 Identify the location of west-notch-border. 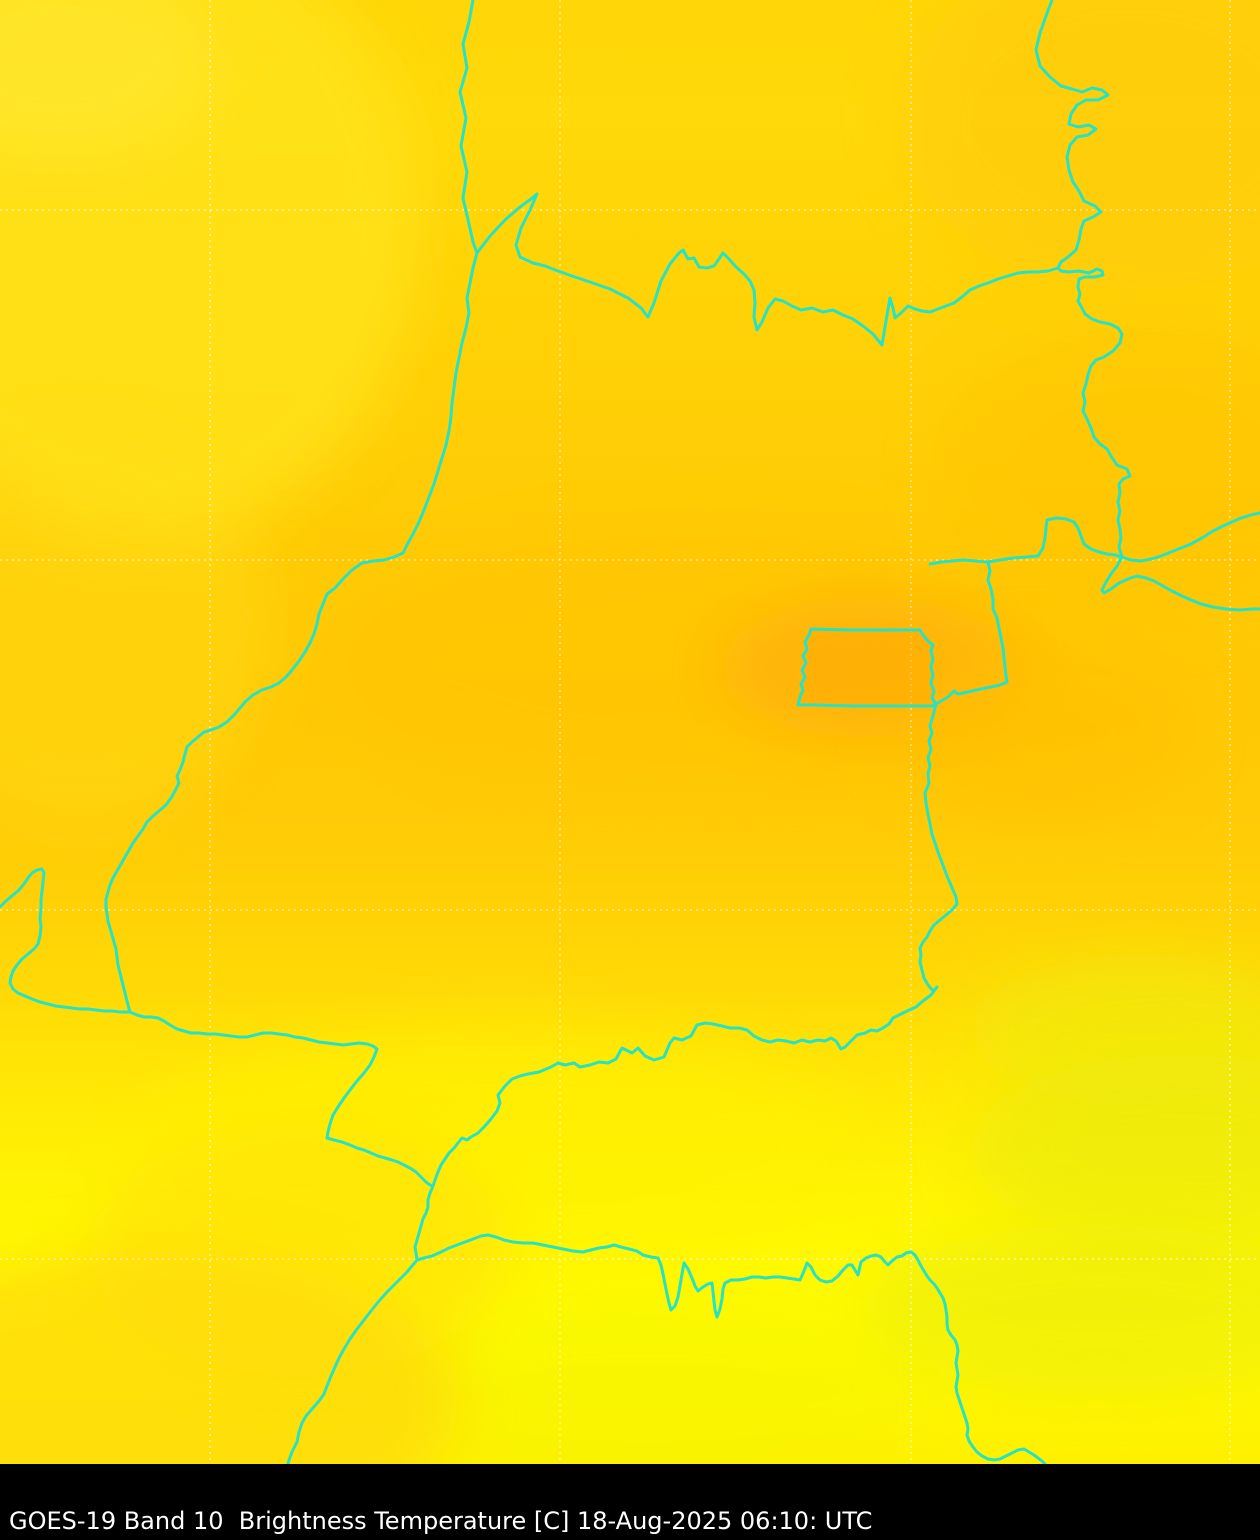
(66, 940).